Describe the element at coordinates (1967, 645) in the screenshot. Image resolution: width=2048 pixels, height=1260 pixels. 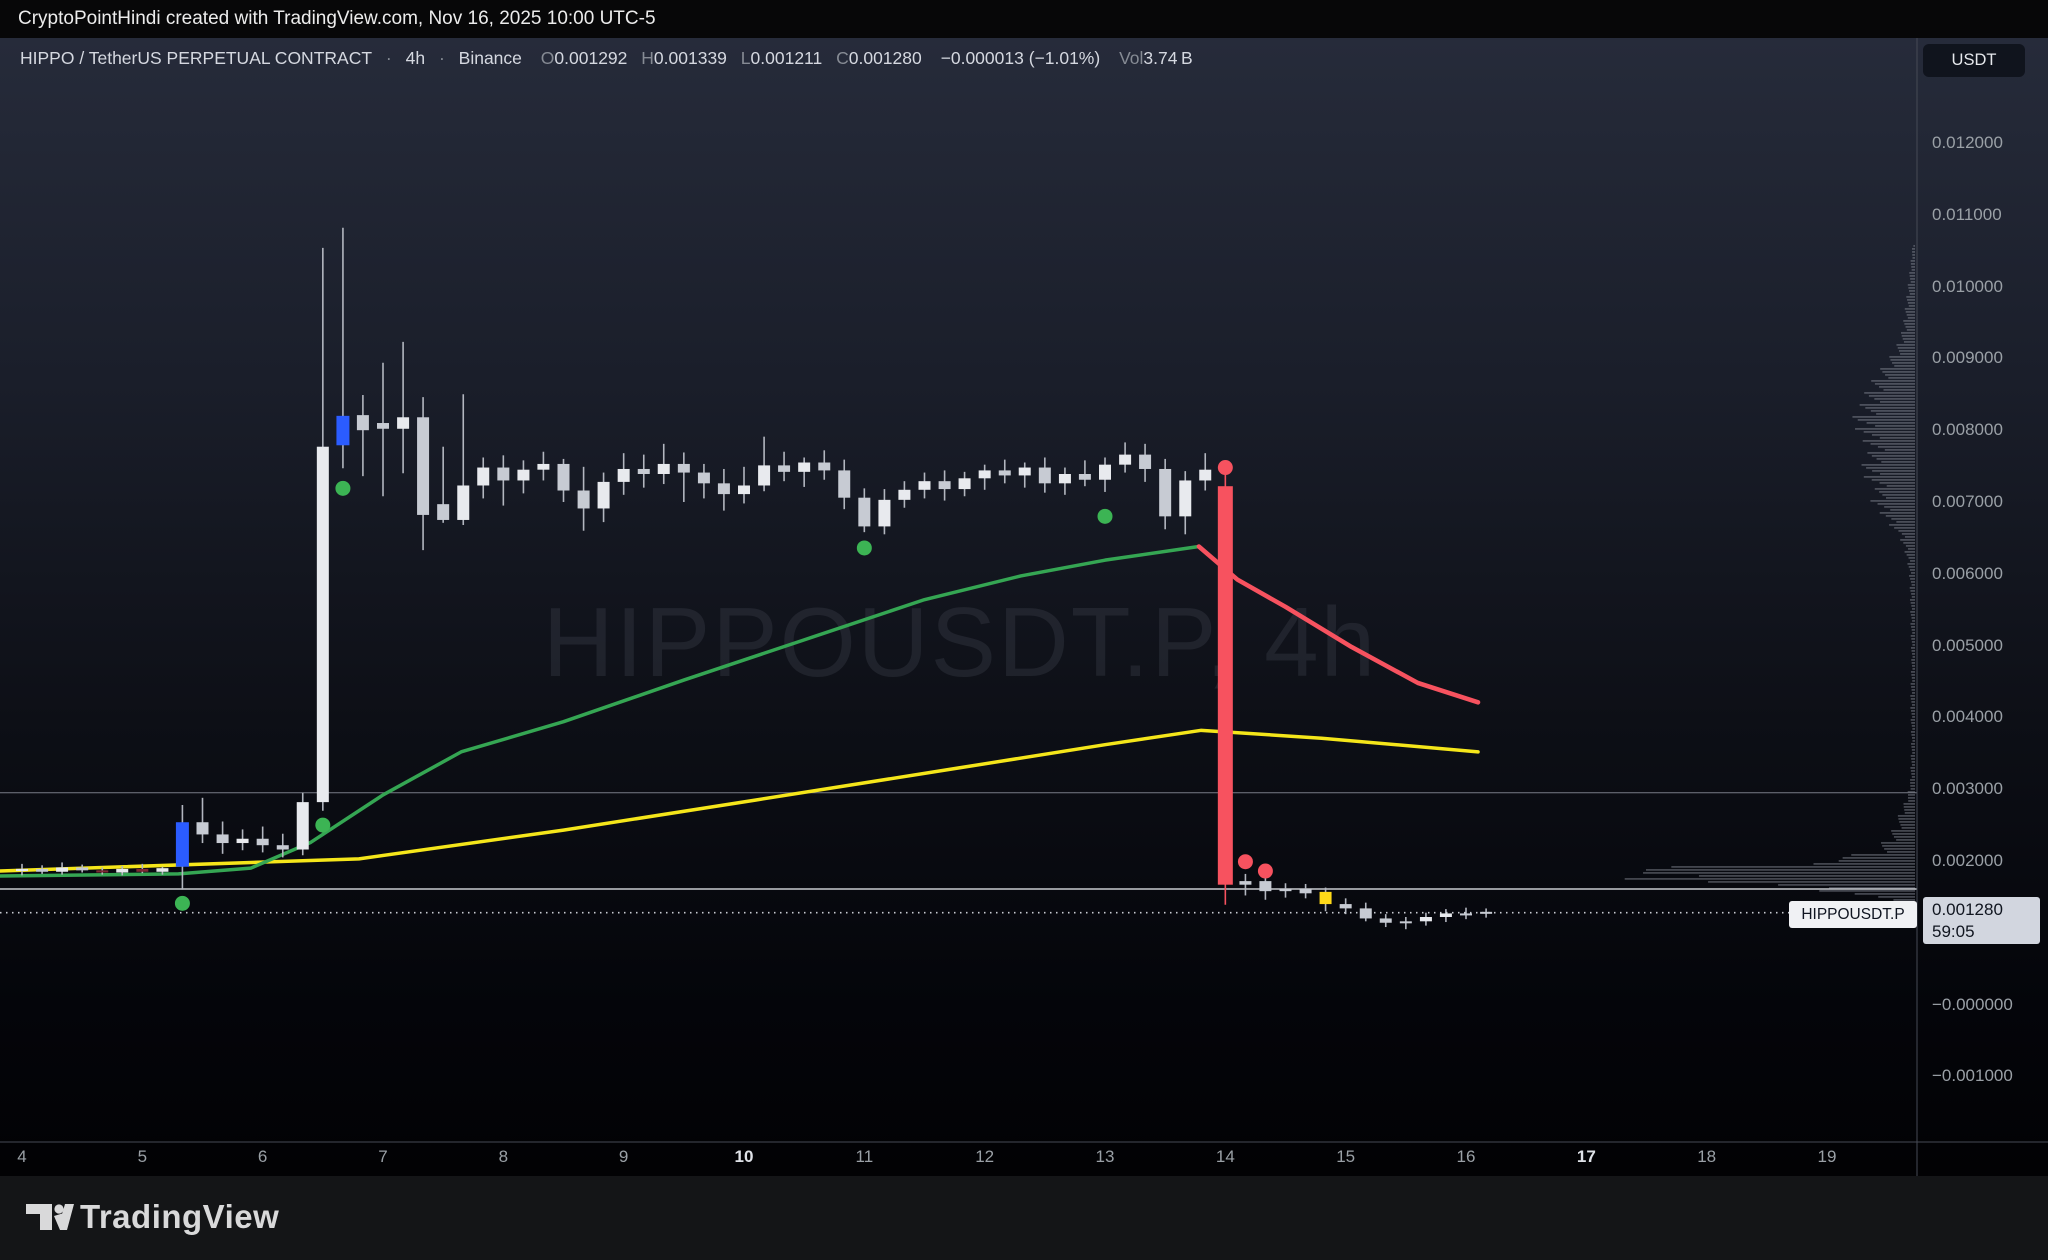
I see `price-axis-label: 0.005000` at that location.